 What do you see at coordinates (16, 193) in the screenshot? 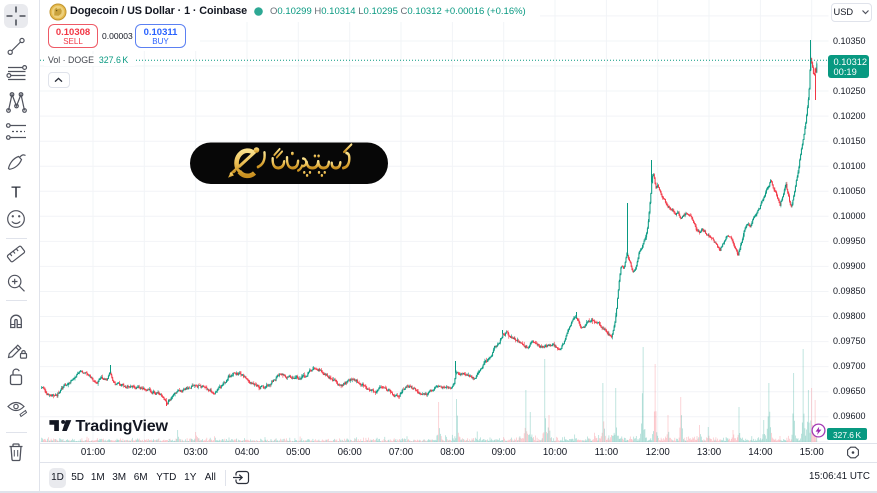
I see `svg-text: T` at bounding box center [16, 193].